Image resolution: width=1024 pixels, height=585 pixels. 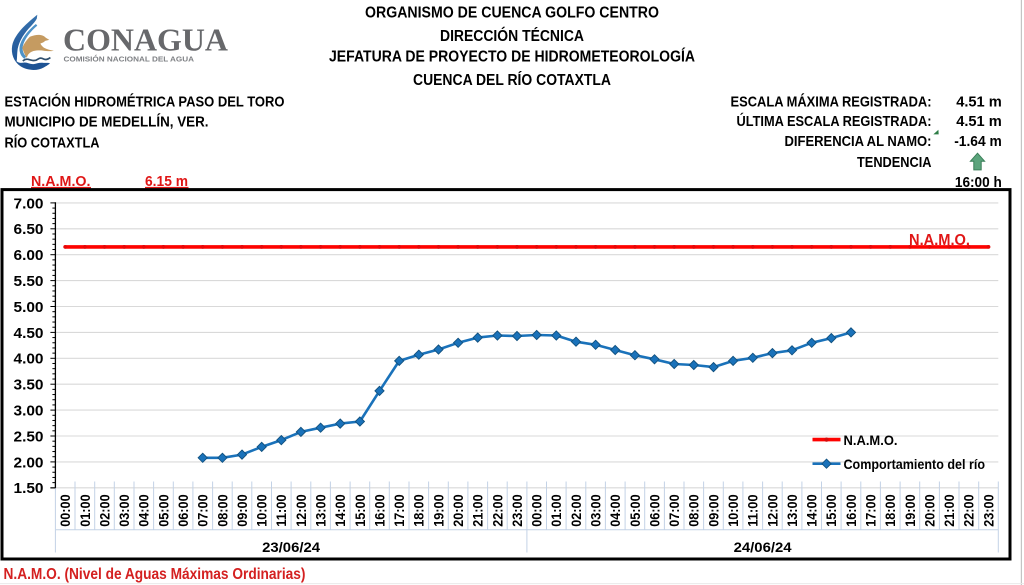 I want to click on svg-text: DIFERENCIA AL NAMO:, so click(x=858, y=141).